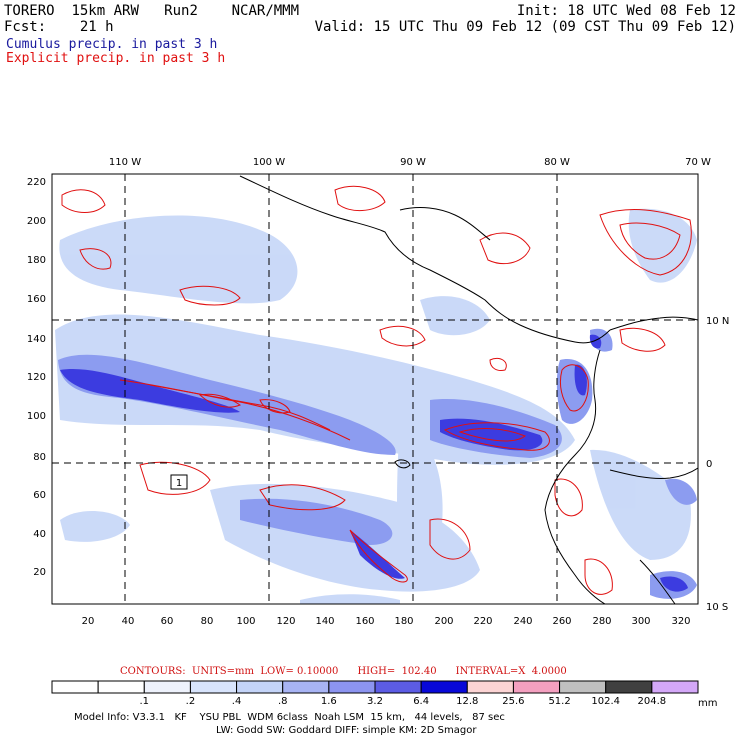 The image size is (740, 740). What do you see at coordinates (245, 621) in the screenshot?
I see `x-tick-label: 100` at bounding box center [245, 621].